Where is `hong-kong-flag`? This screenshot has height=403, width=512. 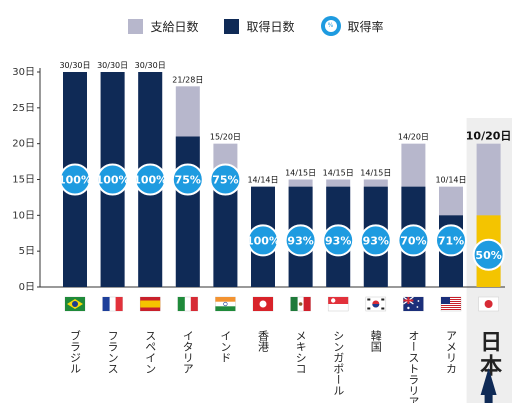
hong-kong-flag is located at coordinates (263, 304).